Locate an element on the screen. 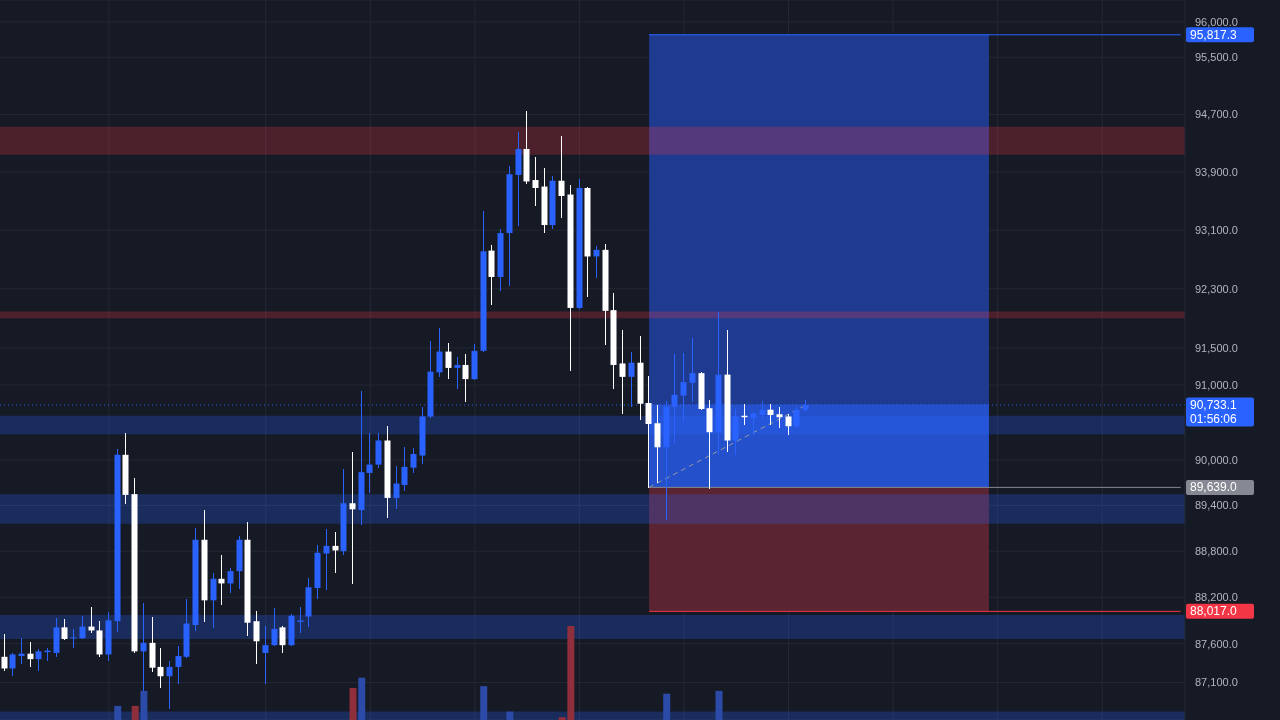  ref-line-label: 89,639.0 is located at coordinates (1214, 487).